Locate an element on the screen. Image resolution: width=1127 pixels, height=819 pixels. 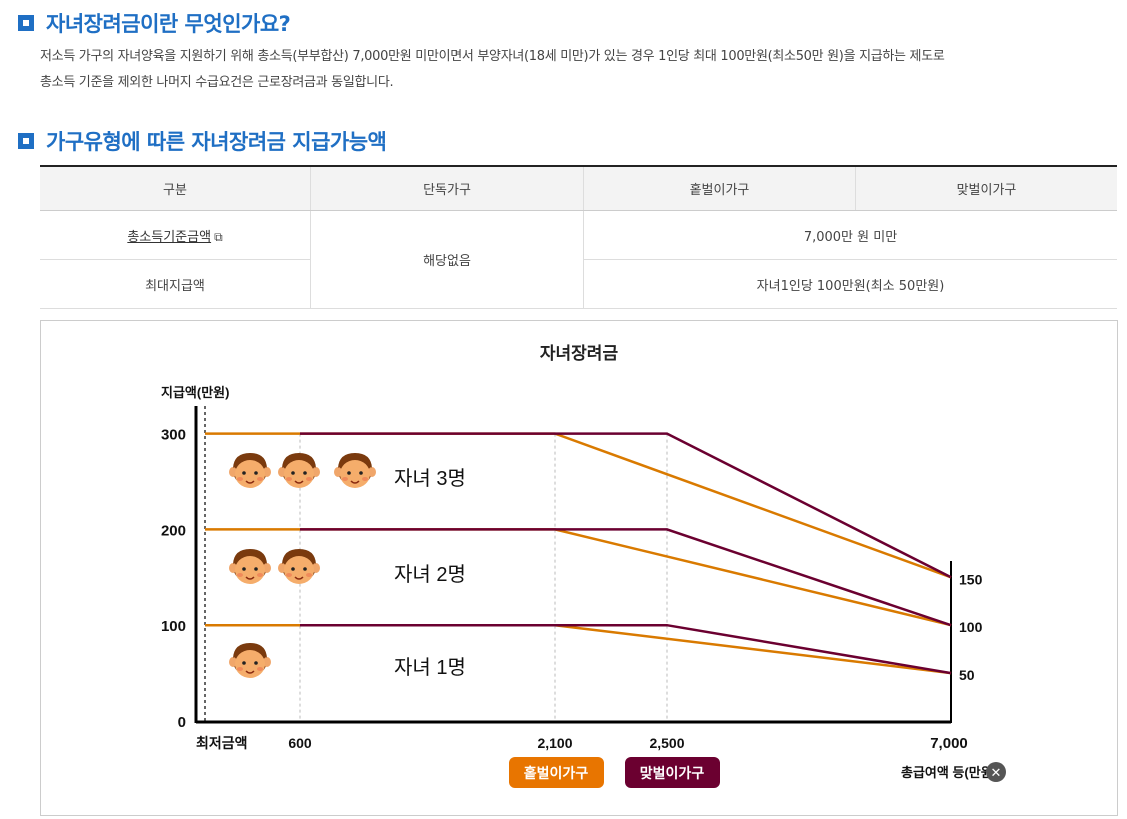
table-header: 홑벌이가구 is located at coordinates (719, 188).